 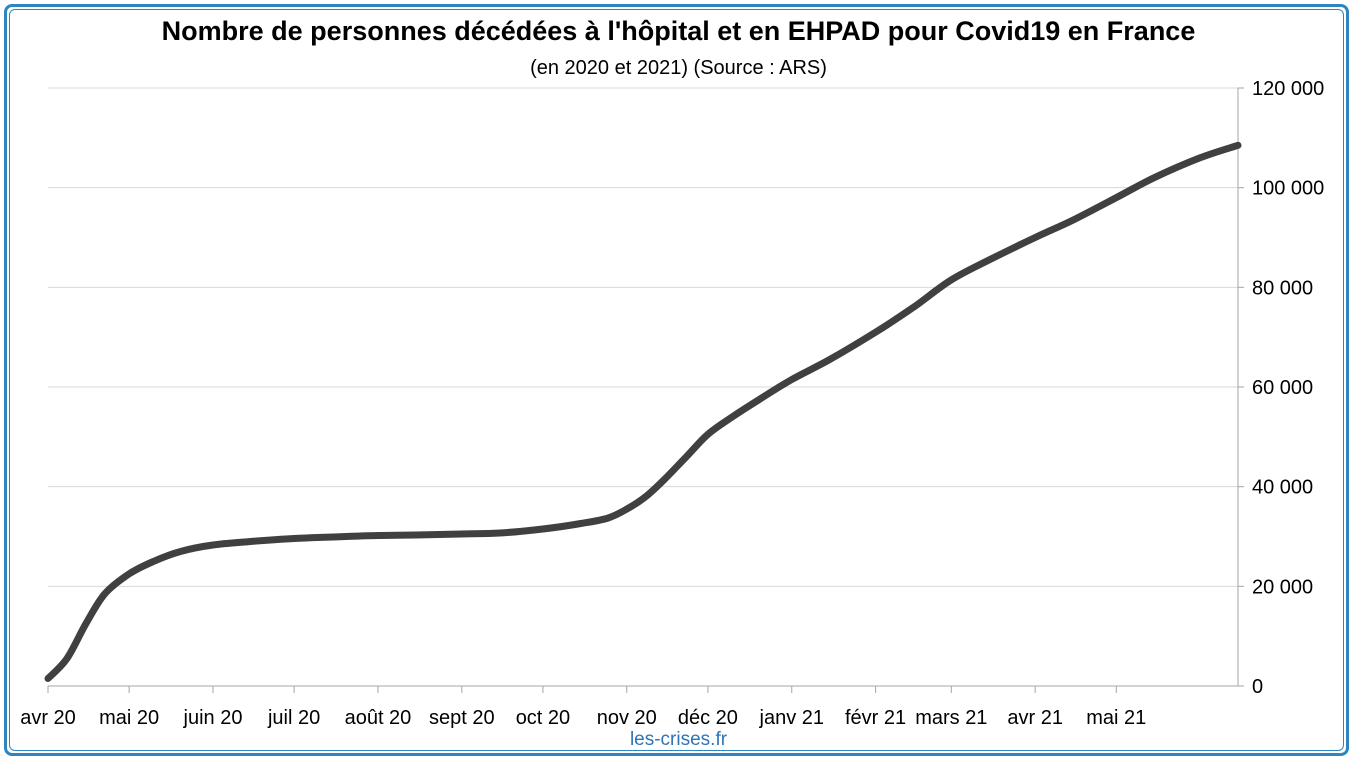 What do you see at coordinates (792, 718) in the screenshot?
I see `x-tick-label: janv 21` at bounding box center [792, 718].